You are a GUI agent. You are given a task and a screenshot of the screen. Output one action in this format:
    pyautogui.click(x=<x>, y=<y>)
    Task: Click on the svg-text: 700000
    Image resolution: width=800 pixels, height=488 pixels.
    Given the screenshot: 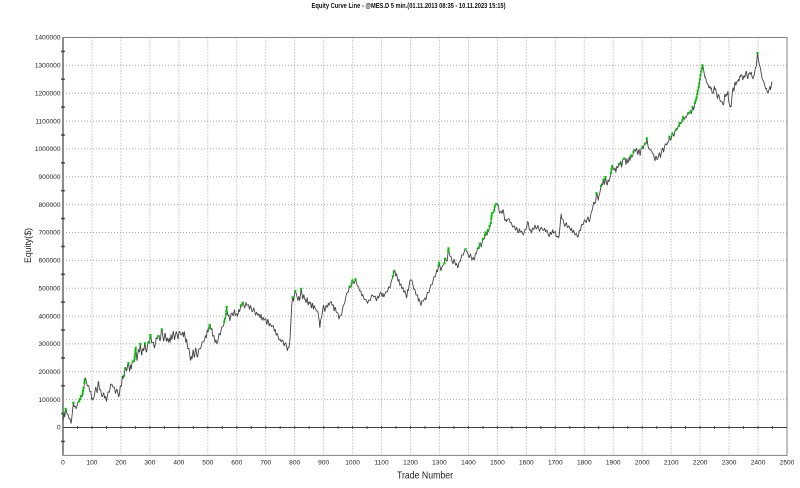 What is the action you would take?
    pyautogui.click(x=49, y=233)
    